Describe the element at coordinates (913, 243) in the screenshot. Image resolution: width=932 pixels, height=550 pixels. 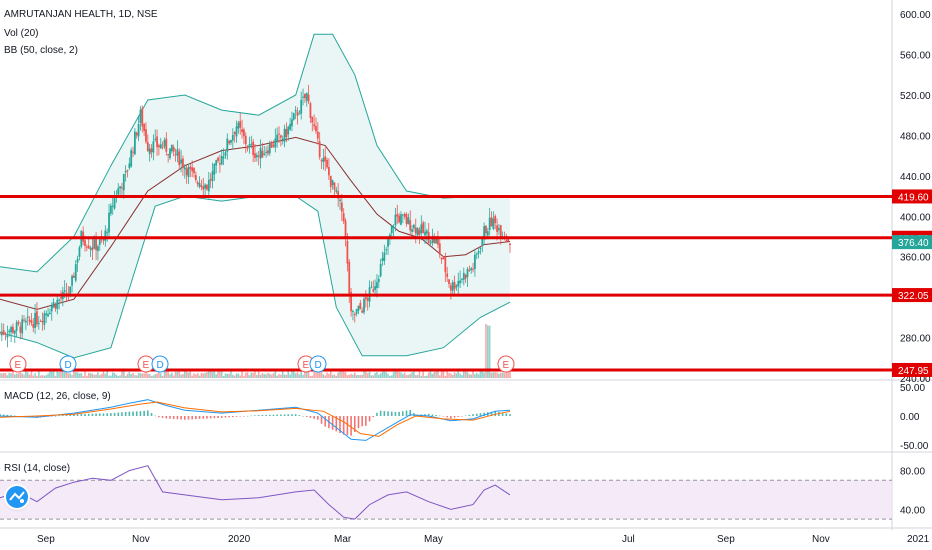
I see `last-price-label: 376.40` at that location.